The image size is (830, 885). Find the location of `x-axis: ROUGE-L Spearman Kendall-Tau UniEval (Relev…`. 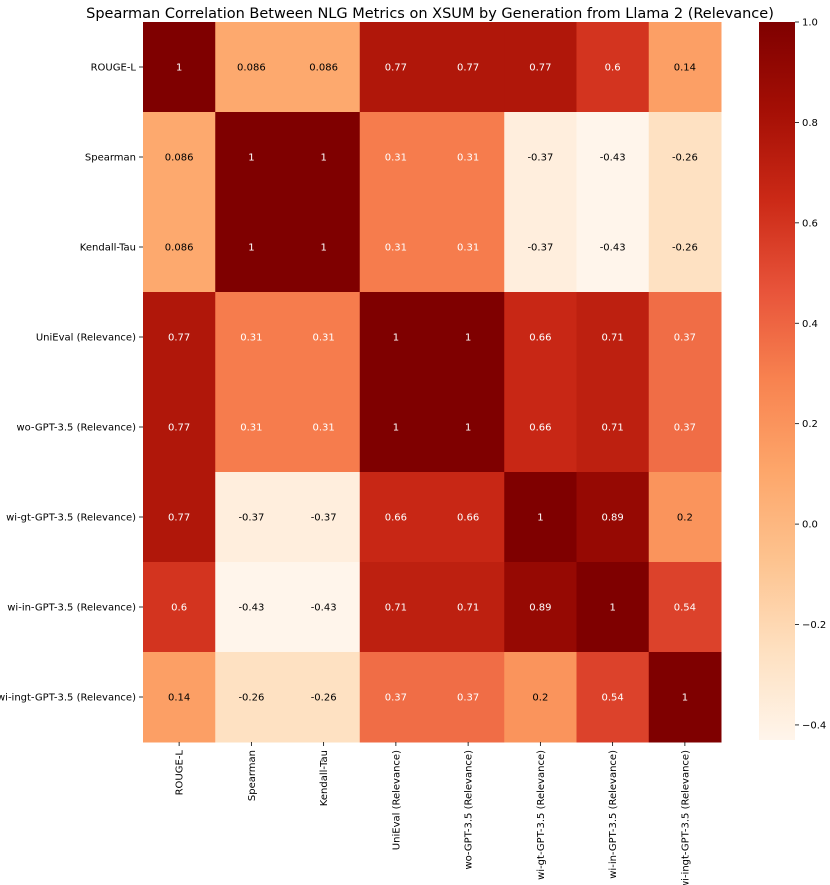

x-axis: ROUGE-L Spearman Kendall-Tau UniEval (Relev… is located at coordinates (433, 813).